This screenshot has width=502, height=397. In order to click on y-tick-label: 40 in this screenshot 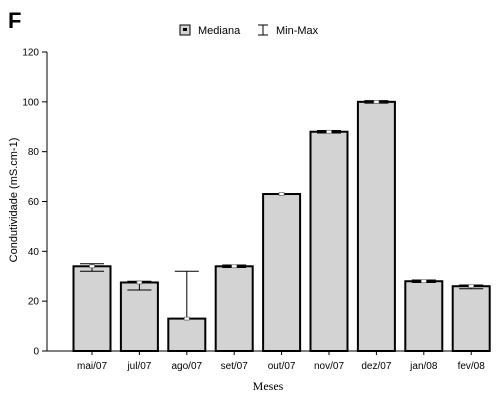, I will do `click(34, 252)`.